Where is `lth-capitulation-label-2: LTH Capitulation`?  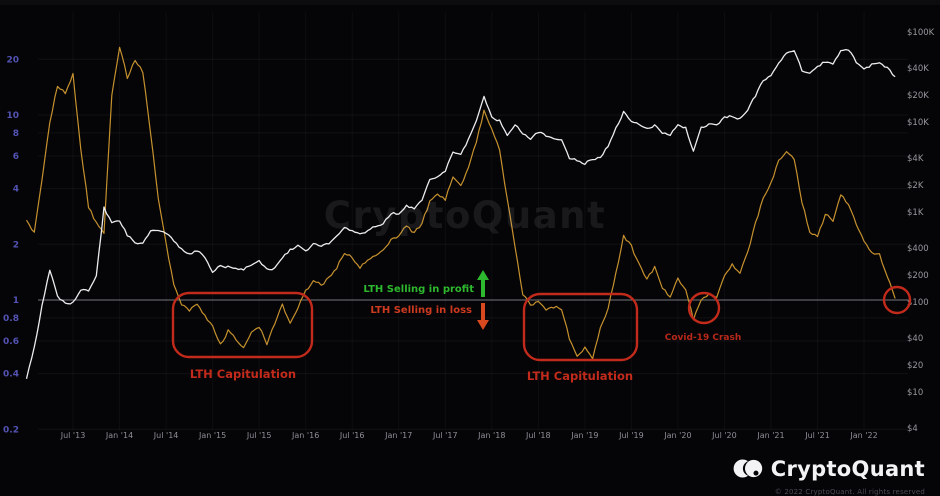
lth-capitulation-label-2: LTH Capitulation is located at coordinates (580, 376).